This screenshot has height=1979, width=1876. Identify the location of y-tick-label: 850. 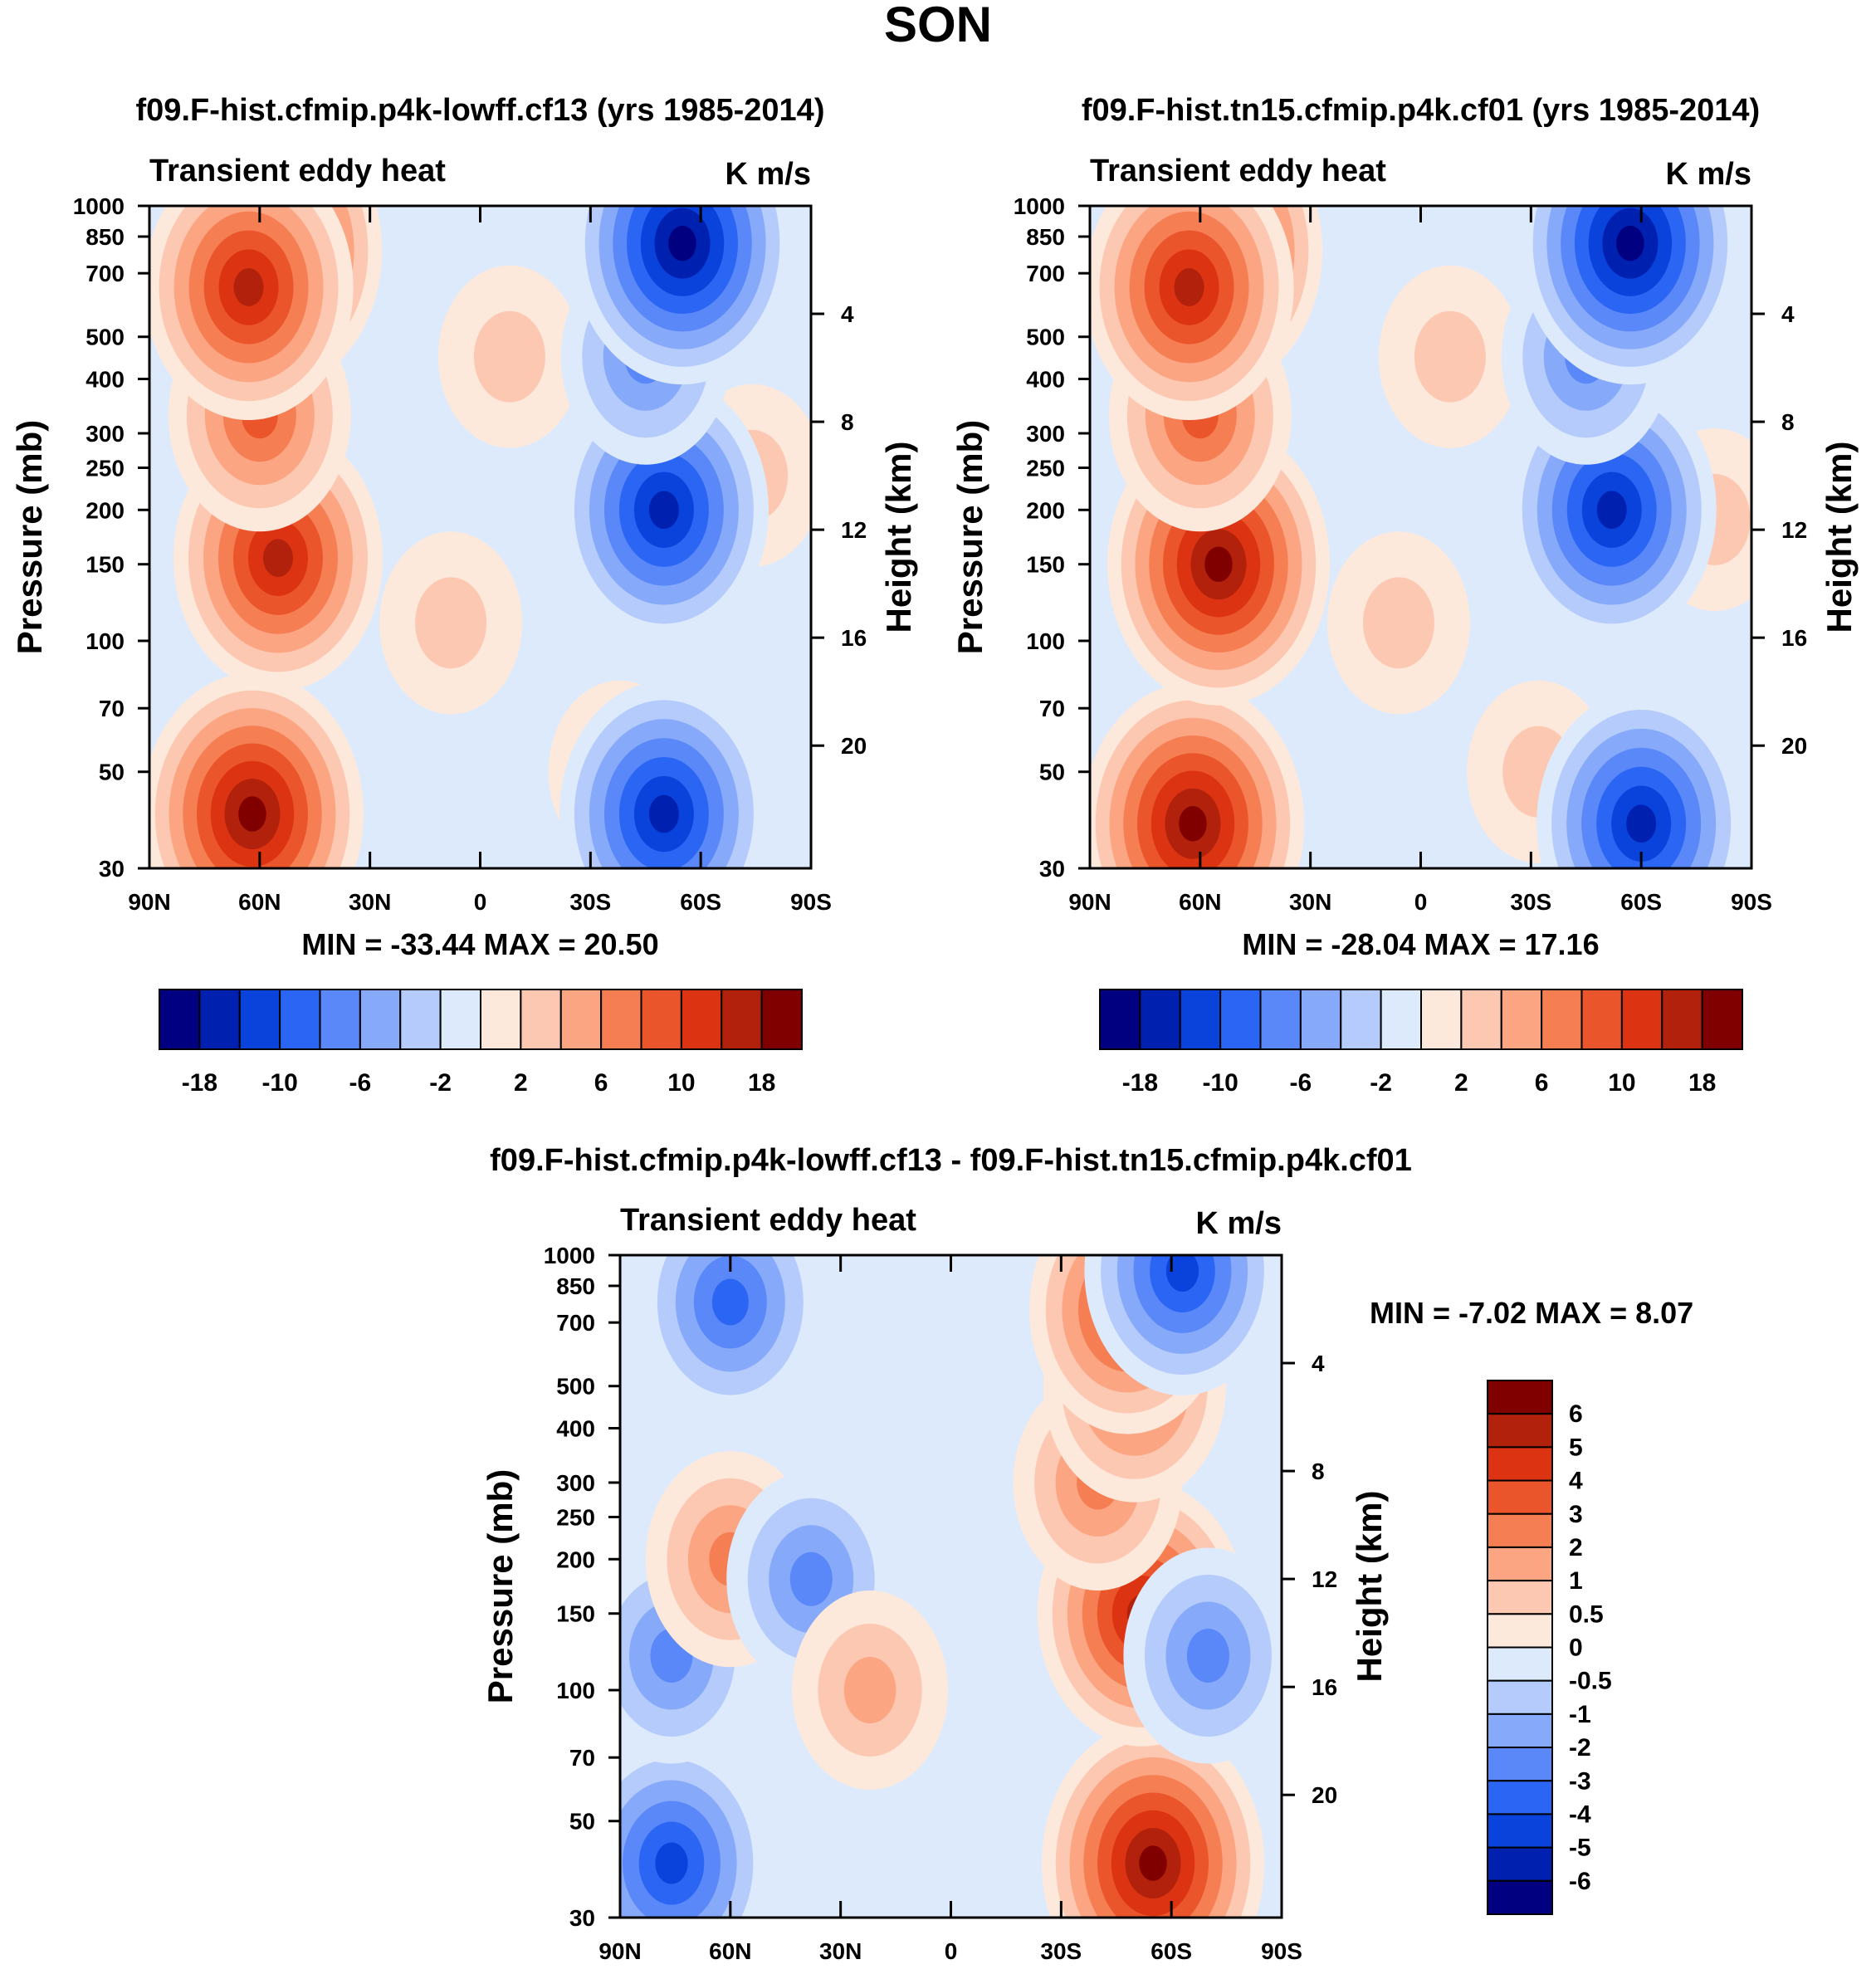
(575, 1286).